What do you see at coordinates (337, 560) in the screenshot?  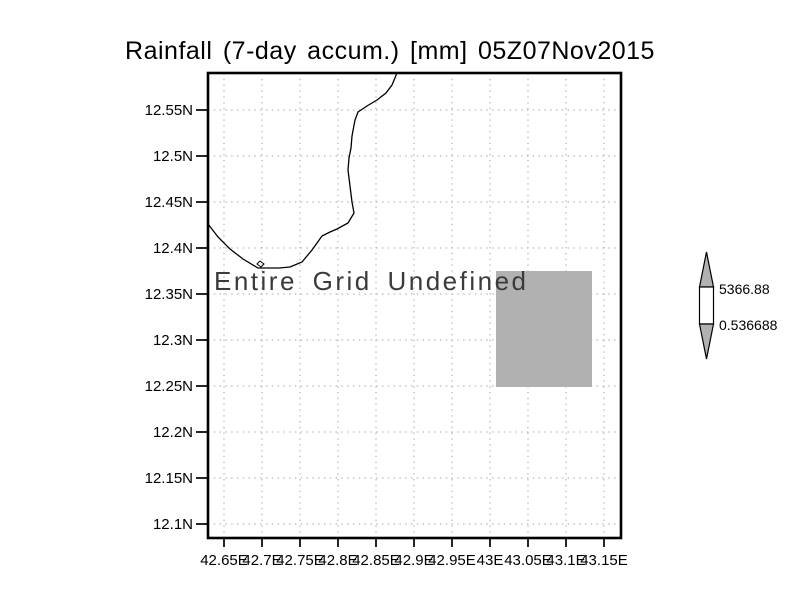 I see `x-tick-label: 42.8E` at bounding box center [337, 560].